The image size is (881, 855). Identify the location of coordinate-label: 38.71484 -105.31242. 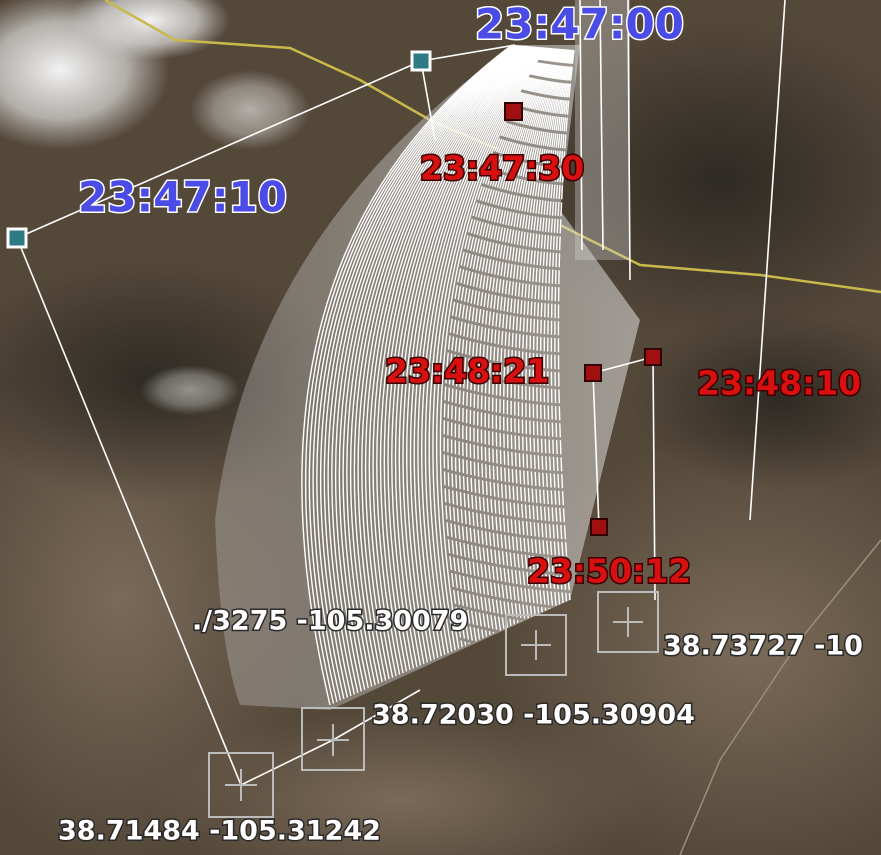
(219, 831).